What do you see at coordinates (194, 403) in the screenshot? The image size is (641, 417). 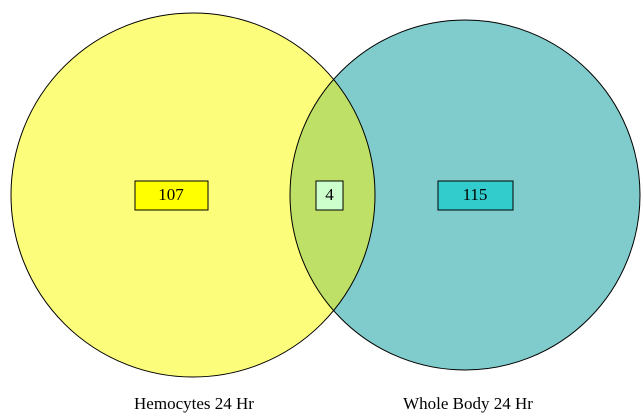 I see `set-label: Hemocytes 24 Hr` at bounding box center [194, 403].